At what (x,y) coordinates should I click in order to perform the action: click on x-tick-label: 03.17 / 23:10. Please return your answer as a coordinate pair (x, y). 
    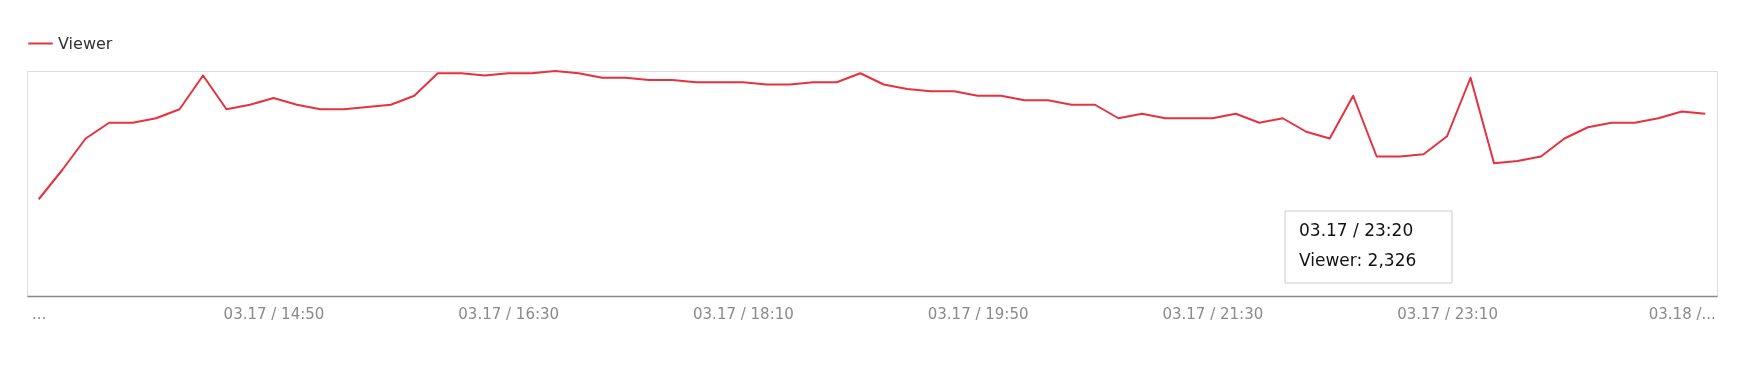
    Looking at the image, I should click on (1447, 313).